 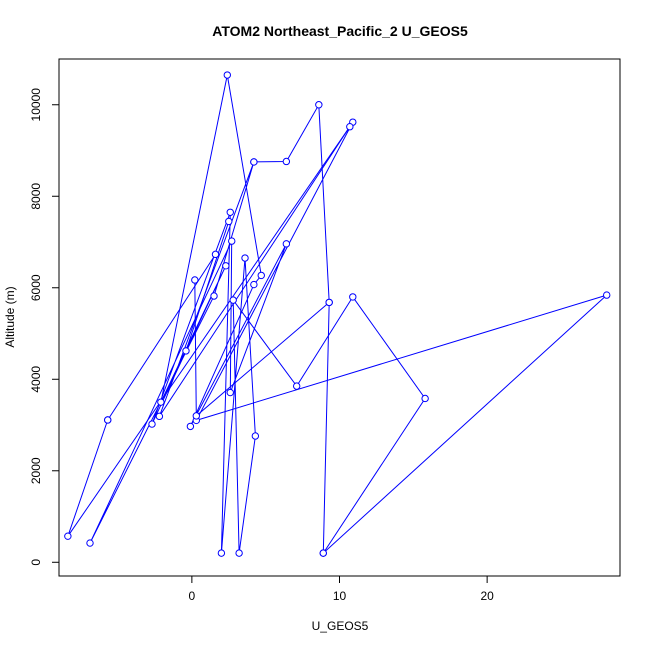 I want to click on y-axis: 0 2000 4000 6000 8000 10000, so click(x=44, y=327).